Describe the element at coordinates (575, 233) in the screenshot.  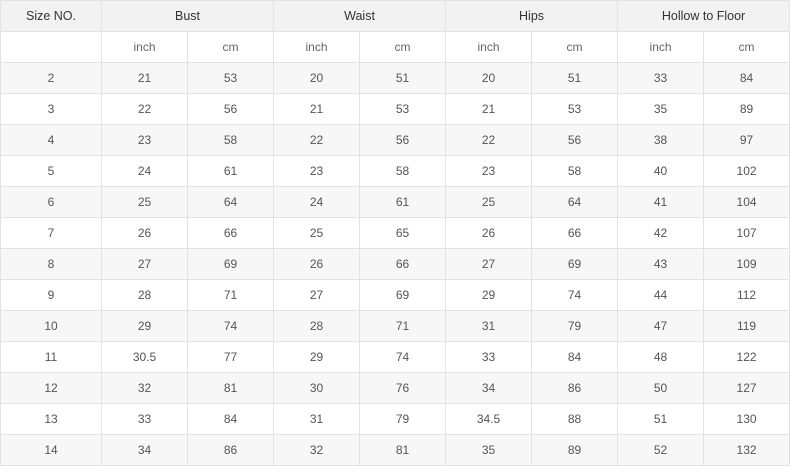
I see `cell-hips-cm: 66` at that location.